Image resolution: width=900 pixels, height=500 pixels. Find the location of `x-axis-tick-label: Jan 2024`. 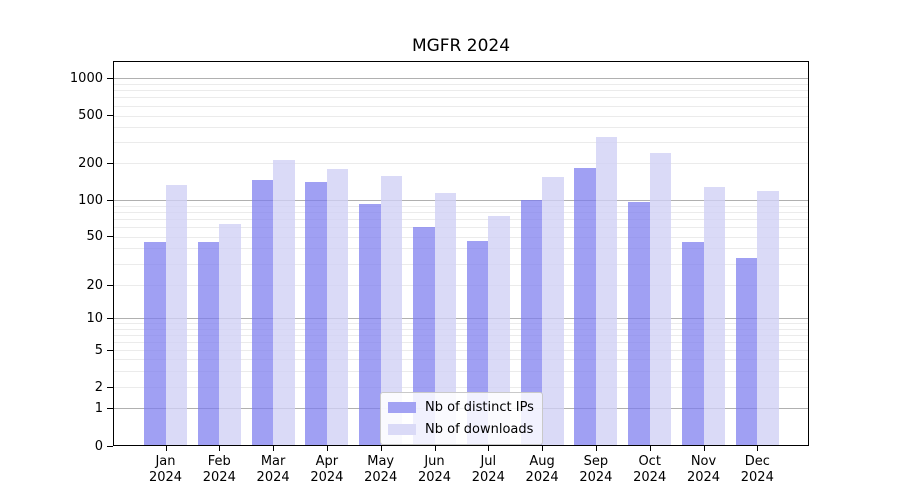

x-axis-tick-label: Jan 2024 is located at coordinates (165, 469).